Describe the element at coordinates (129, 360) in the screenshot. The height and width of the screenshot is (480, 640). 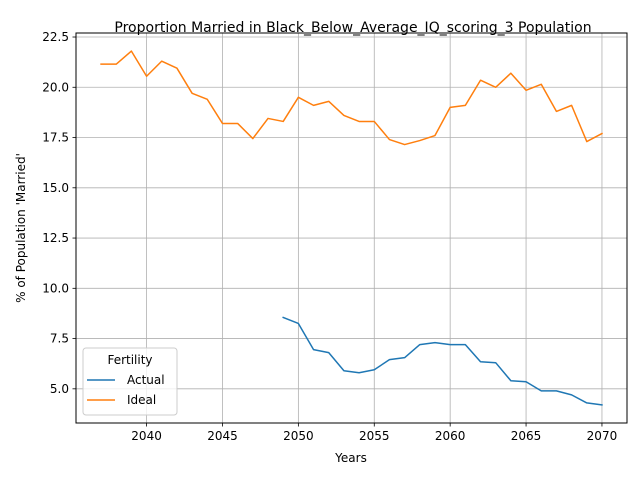
I see `legend-title: Fertility` at that location.